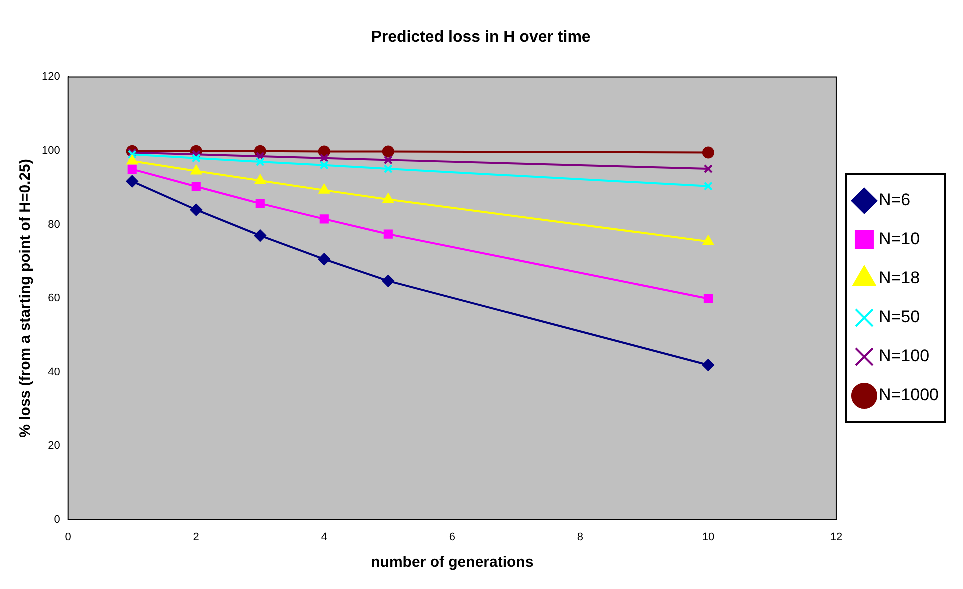  I want to click on x-tick-label: 0, so click(68, 537).